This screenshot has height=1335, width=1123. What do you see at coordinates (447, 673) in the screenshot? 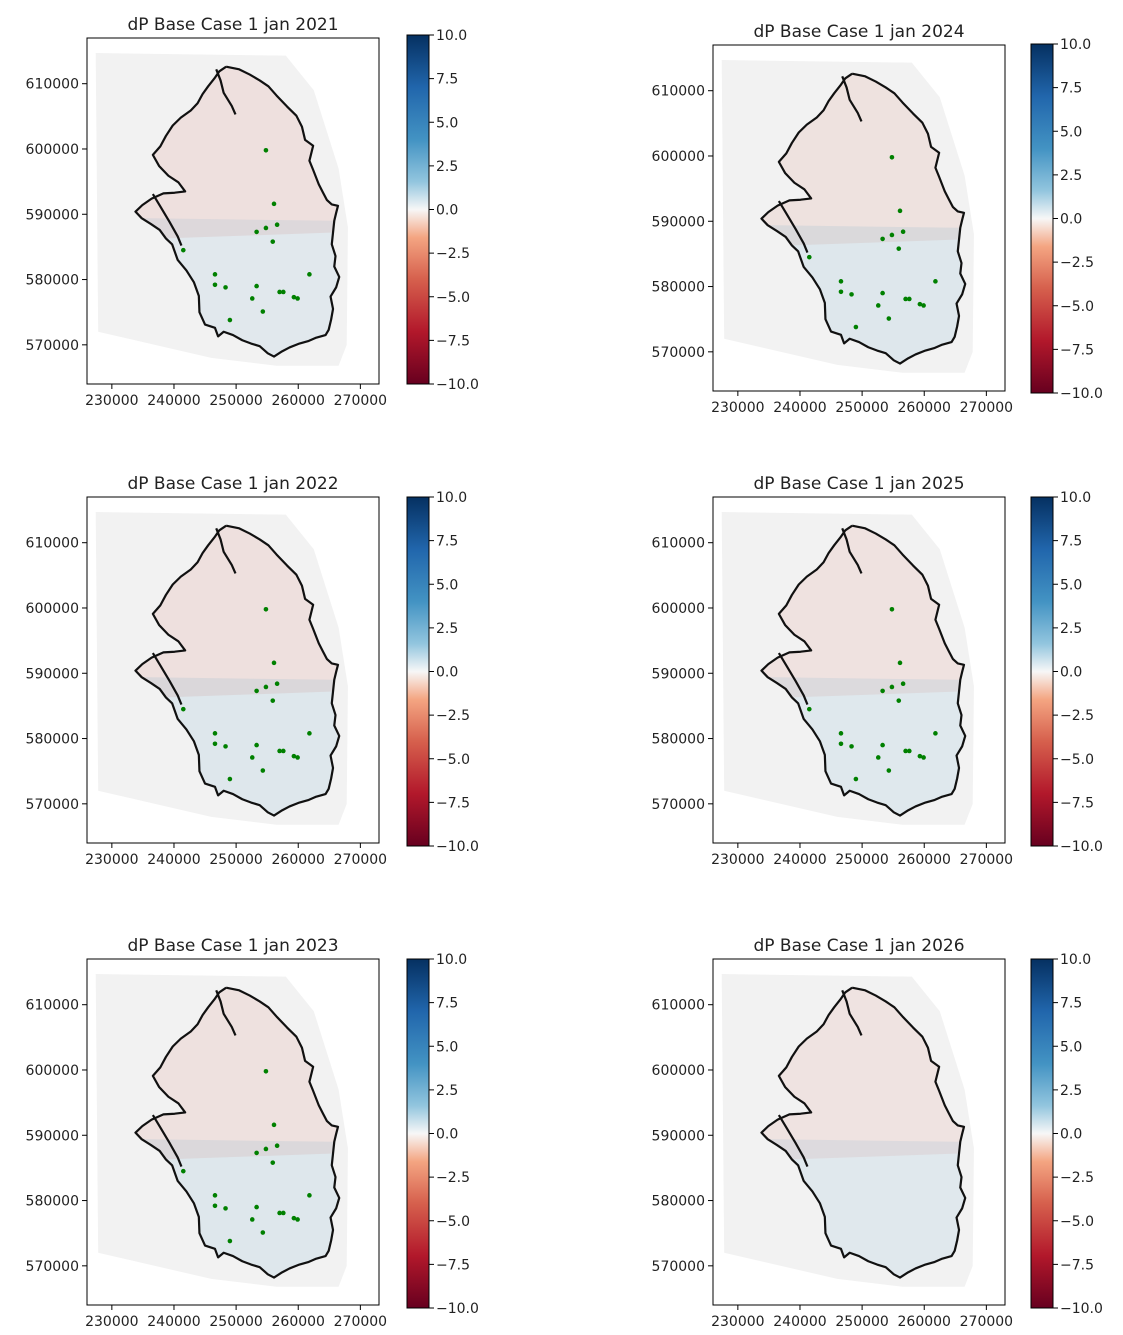
I see `colorbar-tick-label: 0.0` at bounding box center [447, 673].